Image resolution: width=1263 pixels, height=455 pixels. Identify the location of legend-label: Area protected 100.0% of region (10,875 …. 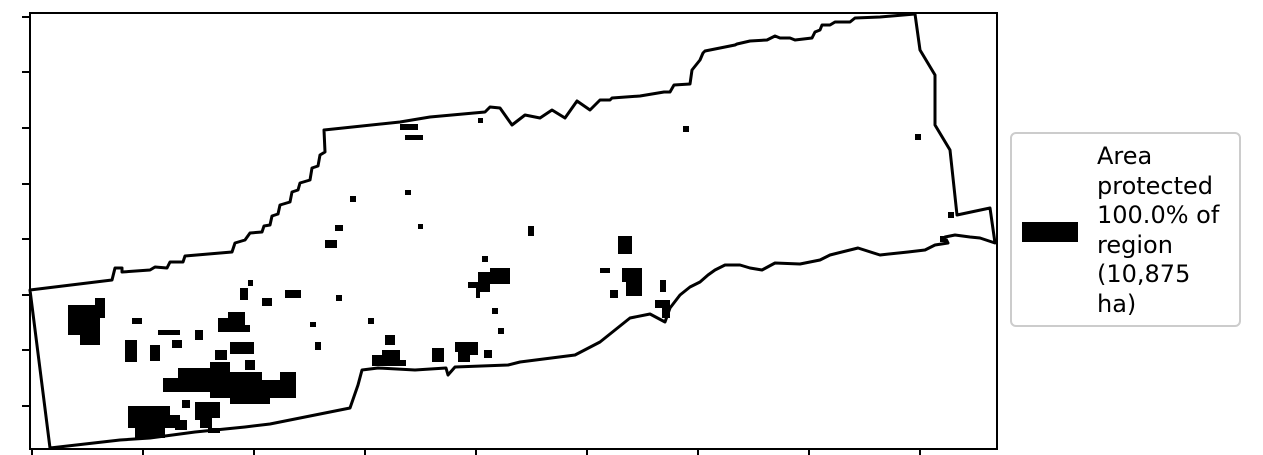
(1168, 230).